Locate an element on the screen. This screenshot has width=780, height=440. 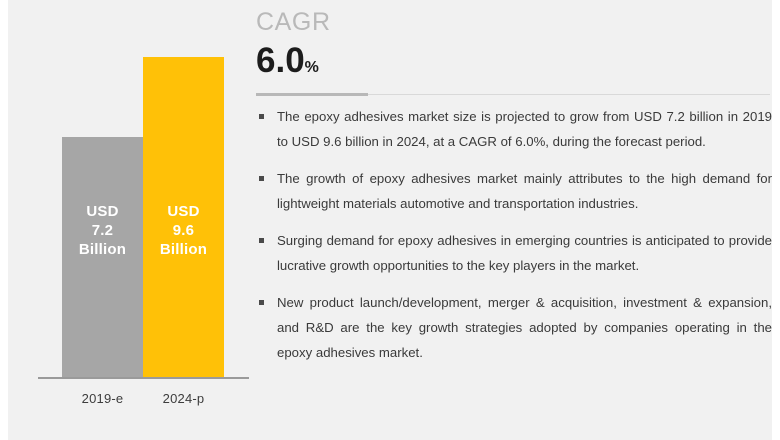
divider-hairline-segment is located at coordinates (569, 94).